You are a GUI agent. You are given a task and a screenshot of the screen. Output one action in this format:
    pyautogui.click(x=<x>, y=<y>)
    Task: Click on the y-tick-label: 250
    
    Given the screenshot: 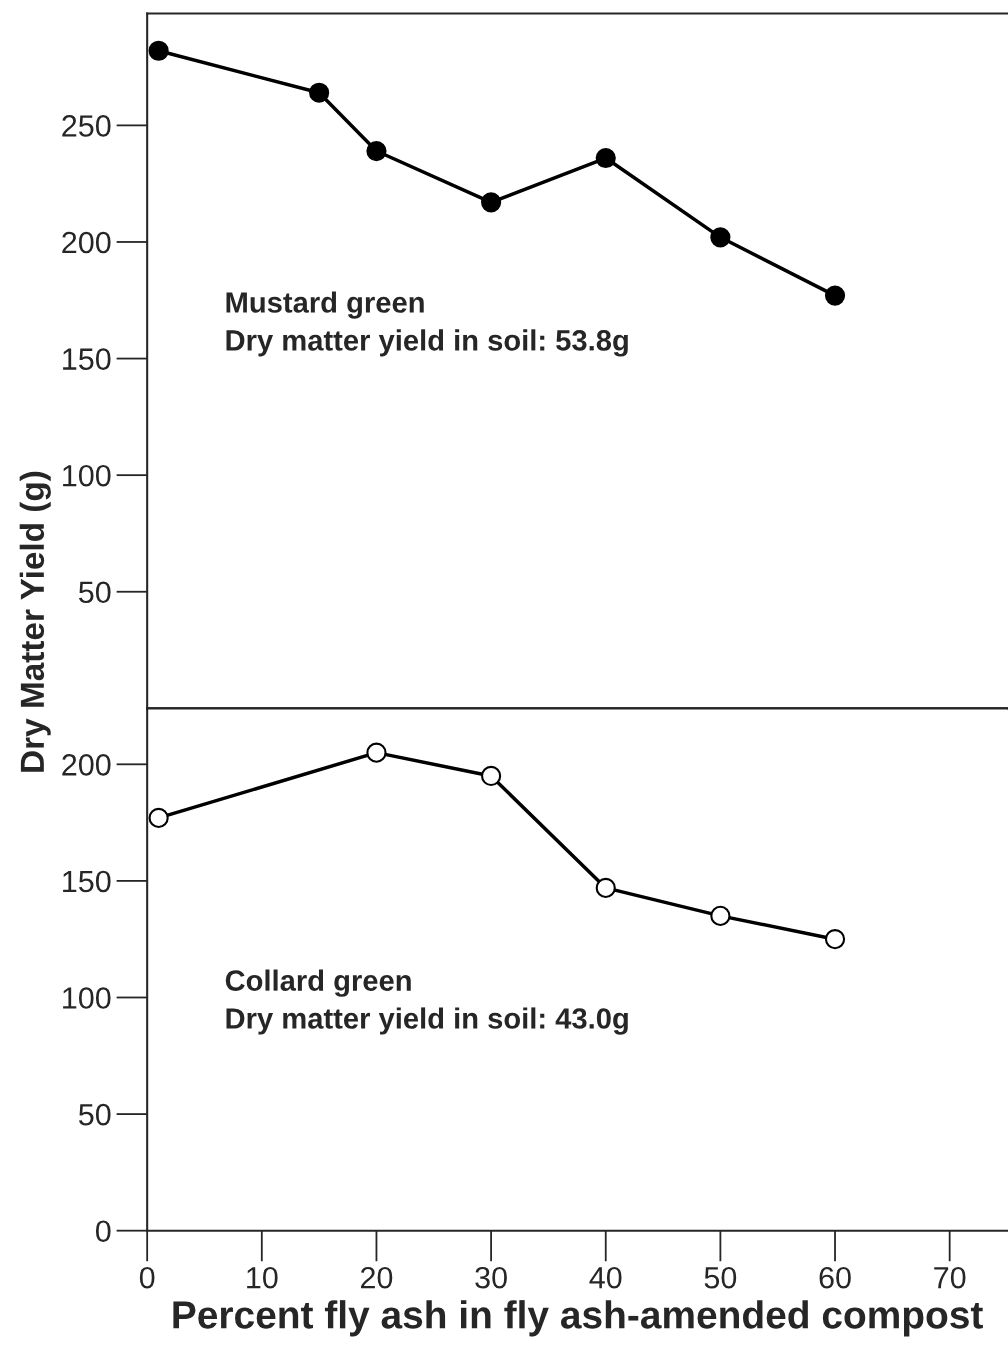 What is the action you would take?
    pyautogui.click(x=86, y=126)
    